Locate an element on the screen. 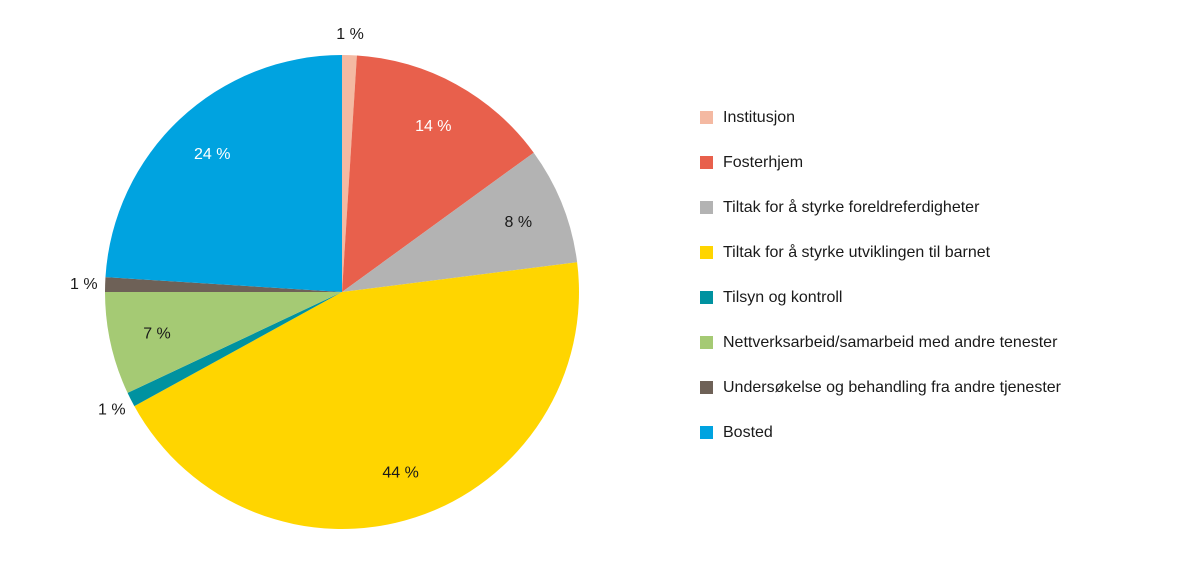  pie-value-label: 44 % is located at coordinates (400, 472).